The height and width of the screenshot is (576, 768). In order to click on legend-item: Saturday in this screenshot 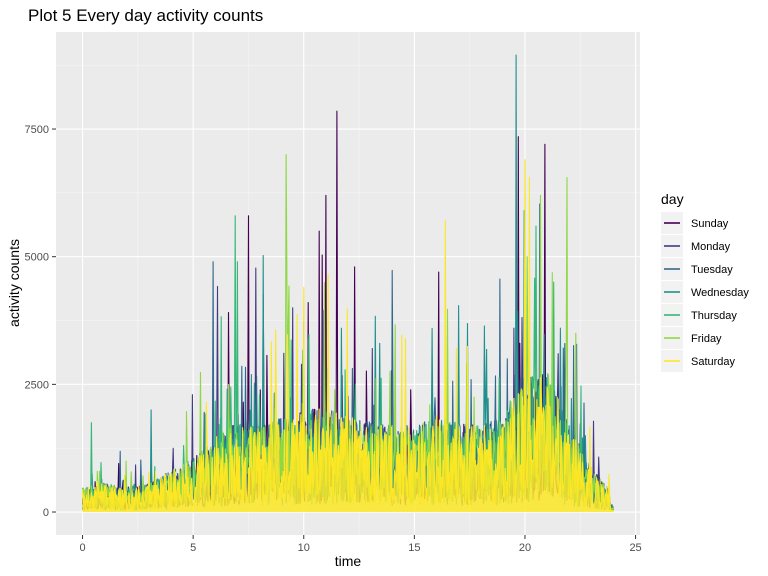, I will do `click(698, 361)`.